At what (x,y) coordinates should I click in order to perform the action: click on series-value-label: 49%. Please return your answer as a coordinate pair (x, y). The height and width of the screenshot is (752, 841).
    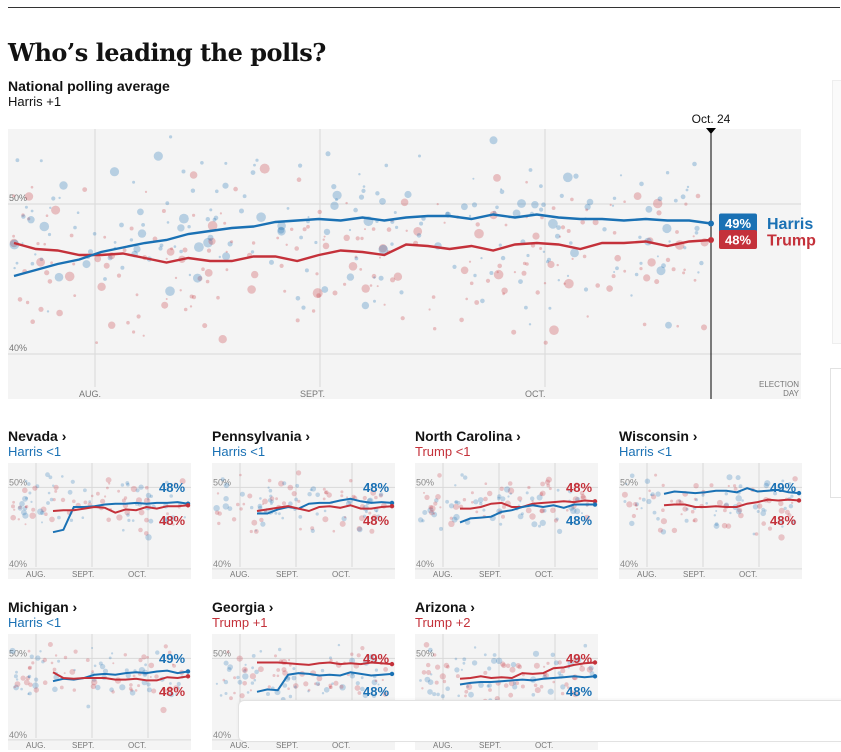
    Looking at the image, I should click on (738, 223).